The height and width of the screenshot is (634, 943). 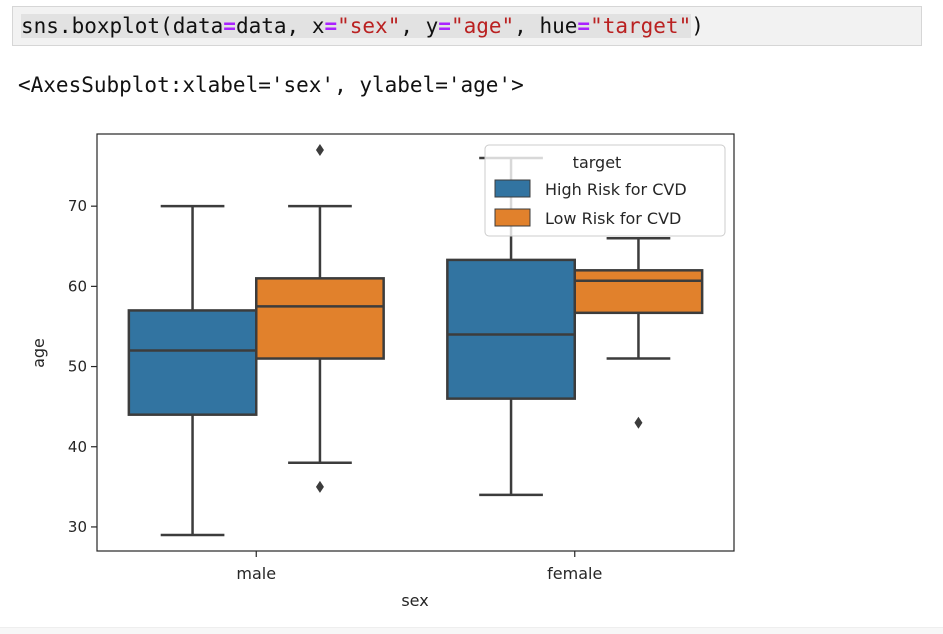 I want to click on code-fn: sns.boxplot(, so click(x=97, y=26).